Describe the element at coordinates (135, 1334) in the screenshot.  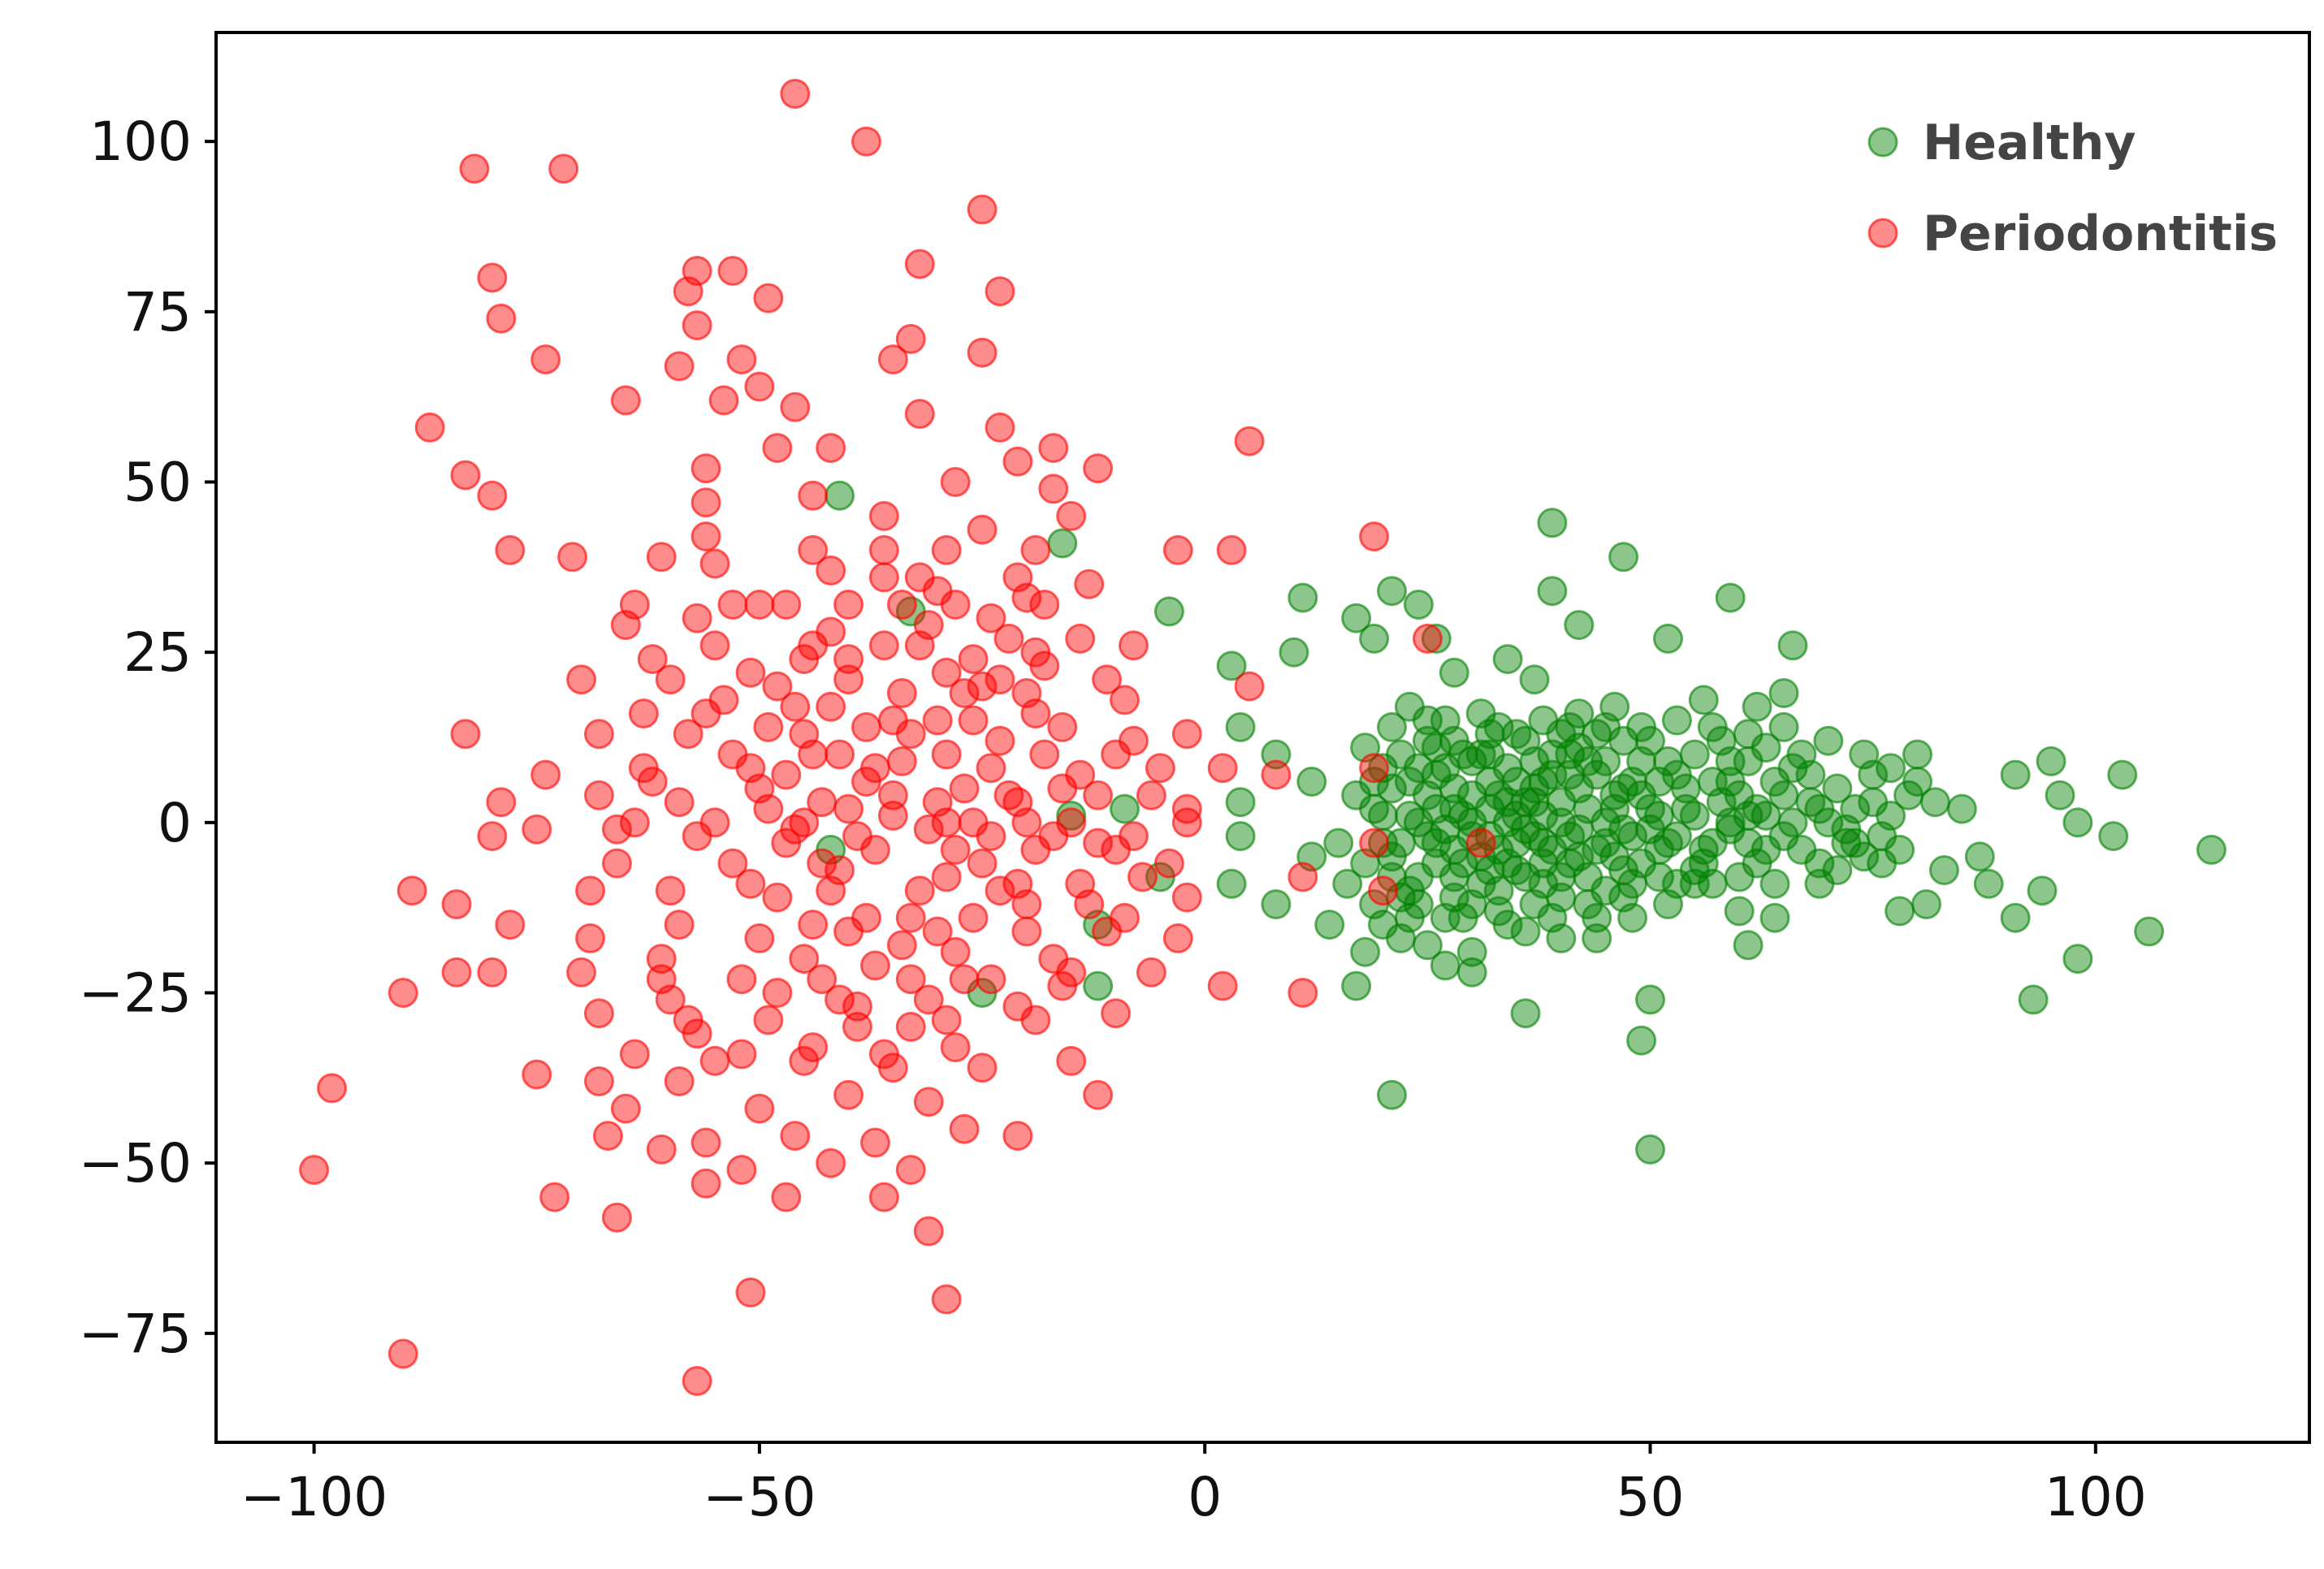
I see `y-tick-label: −75` at that location.